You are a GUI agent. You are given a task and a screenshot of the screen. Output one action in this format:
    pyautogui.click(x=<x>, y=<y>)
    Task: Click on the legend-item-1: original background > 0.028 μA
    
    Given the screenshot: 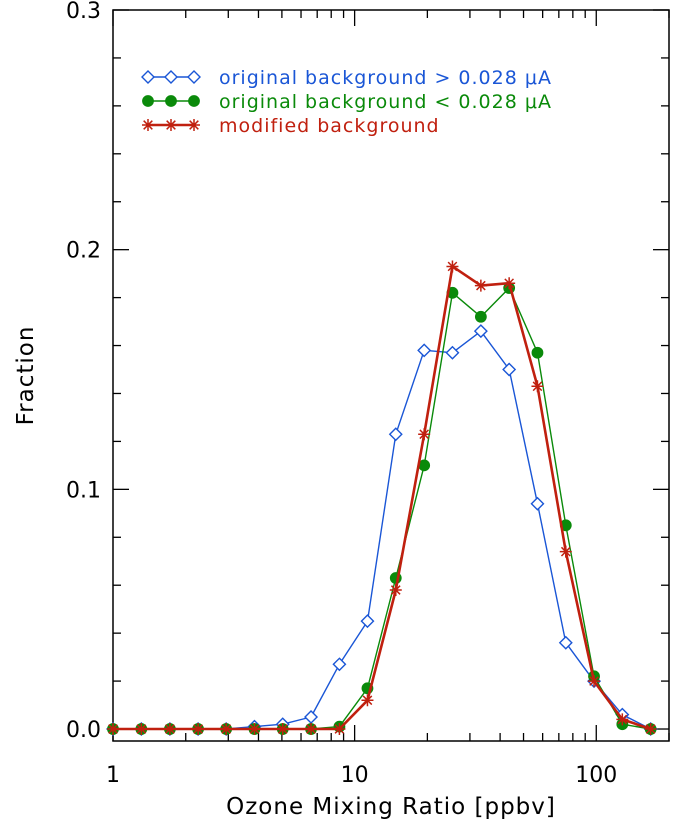 What is the action you would take?
    pyautogui.click(x=346, y=78)
    